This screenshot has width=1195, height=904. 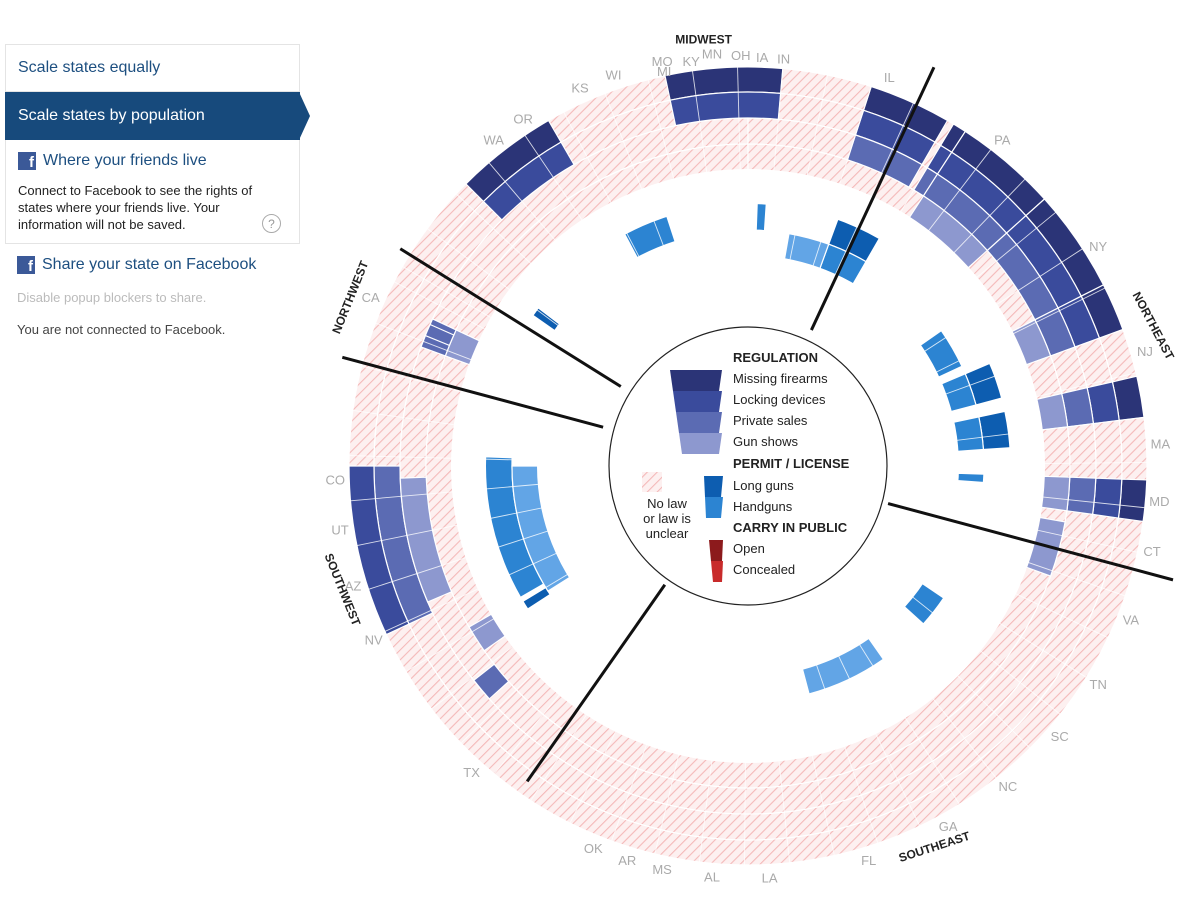 I want to click on legend-swatch-gun_shows, so click(x=700, y=443).